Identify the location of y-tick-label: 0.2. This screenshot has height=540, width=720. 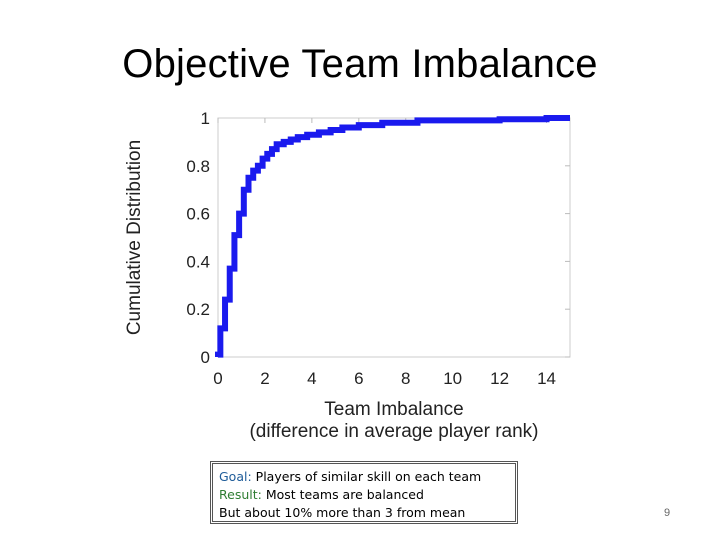
(198, 309).